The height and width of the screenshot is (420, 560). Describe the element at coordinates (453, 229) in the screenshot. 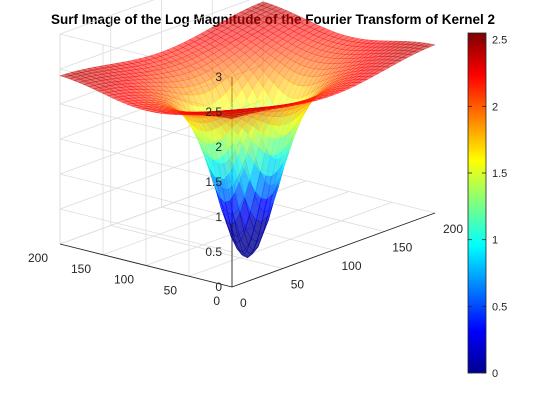

I see `x-tick-label: 200` at that location.